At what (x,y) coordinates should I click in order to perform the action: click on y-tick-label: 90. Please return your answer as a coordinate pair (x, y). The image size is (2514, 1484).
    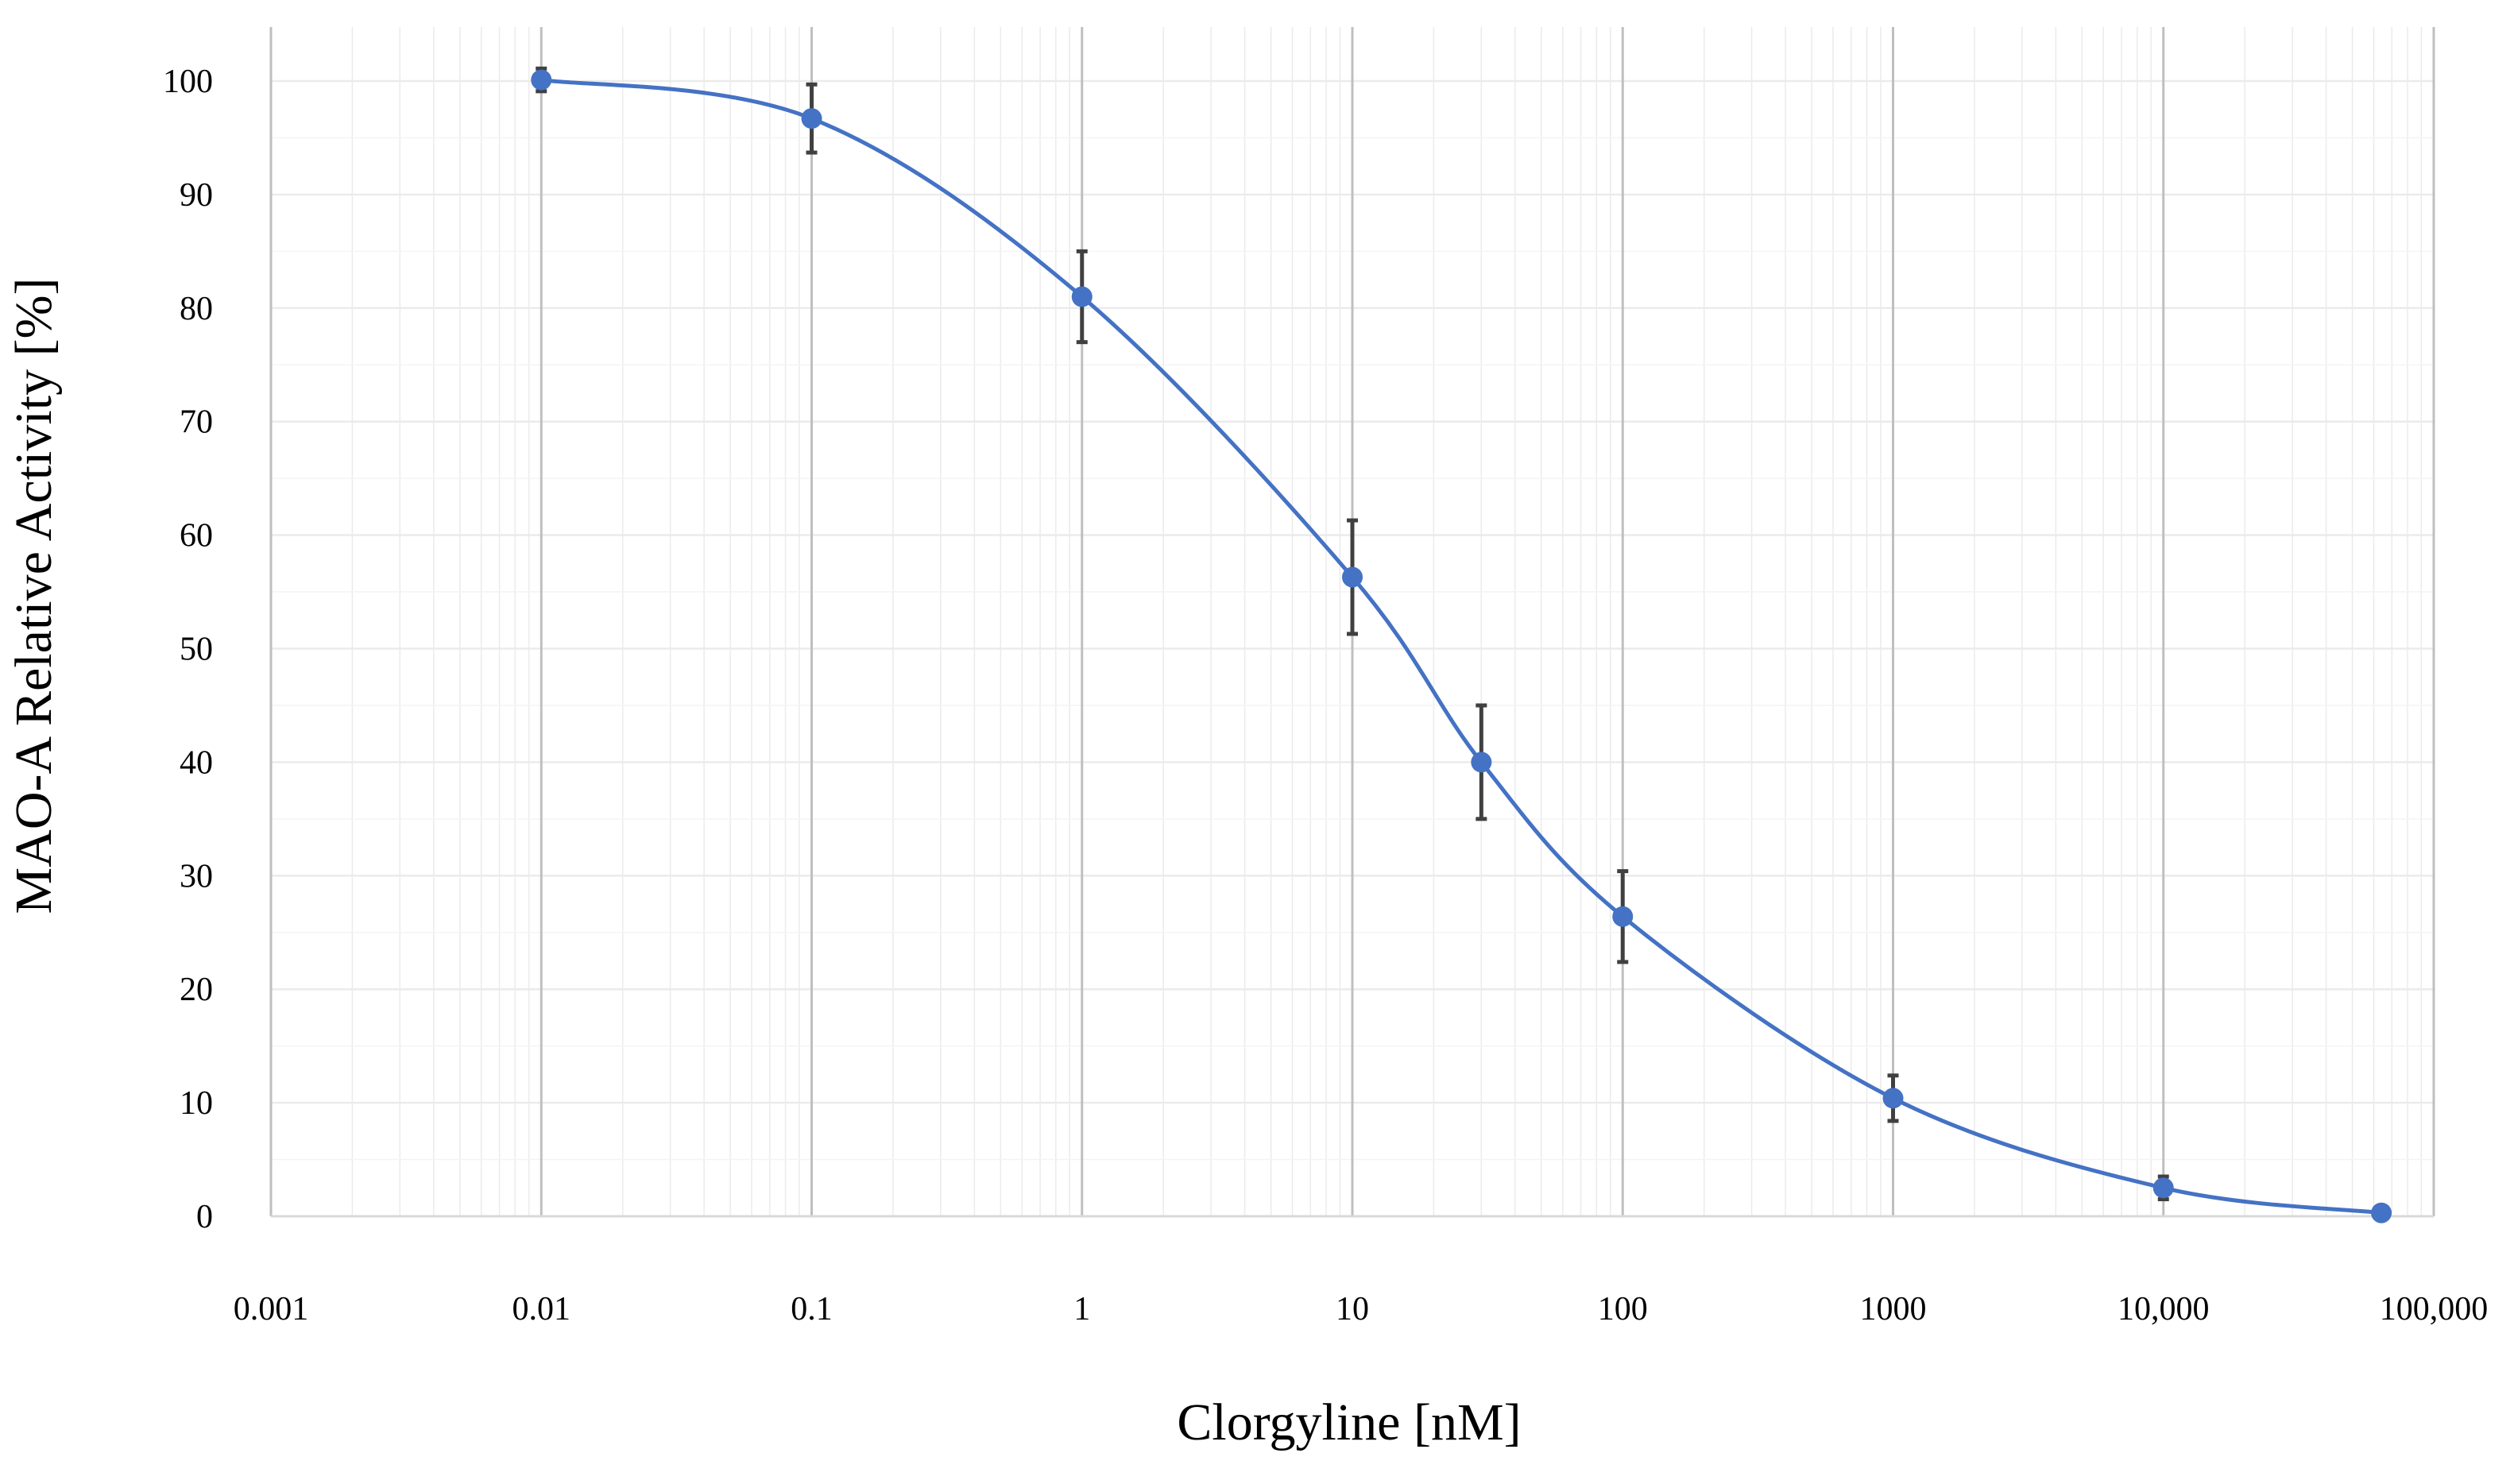
    Looking at the image, I should click on (196, 195).